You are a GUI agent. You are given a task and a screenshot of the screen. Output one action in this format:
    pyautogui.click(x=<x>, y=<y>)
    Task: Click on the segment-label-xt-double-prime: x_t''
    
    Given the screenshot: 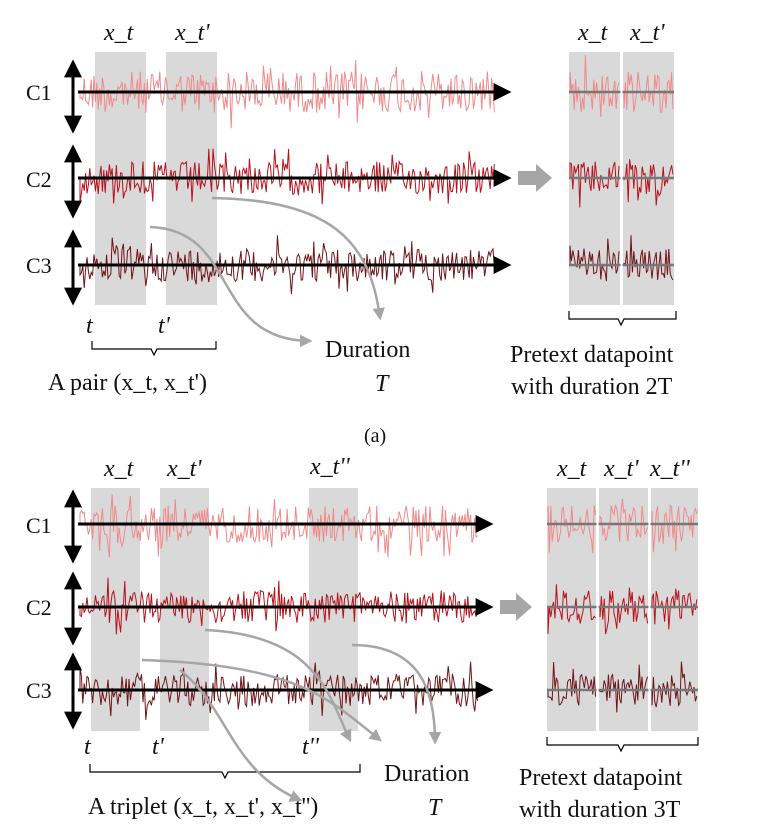 What is the action you would take?
    pyautogui.click(x=329, y=467)
    